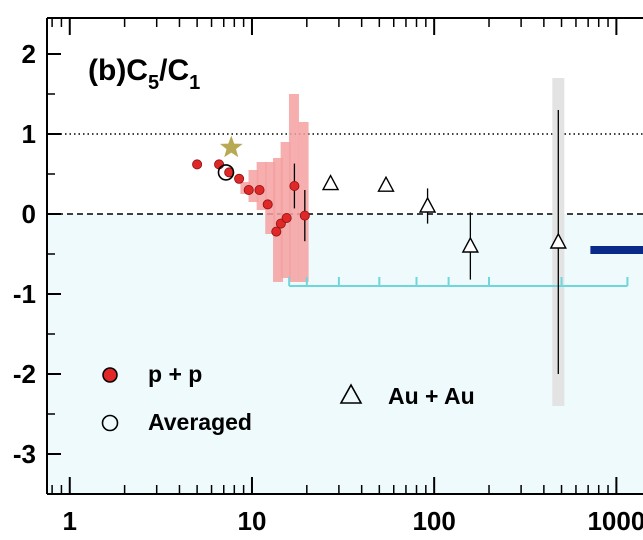  Describe the element at coordinates (175, 374) in the screenshot. I see `legend-label-pp: p + p` at that location.